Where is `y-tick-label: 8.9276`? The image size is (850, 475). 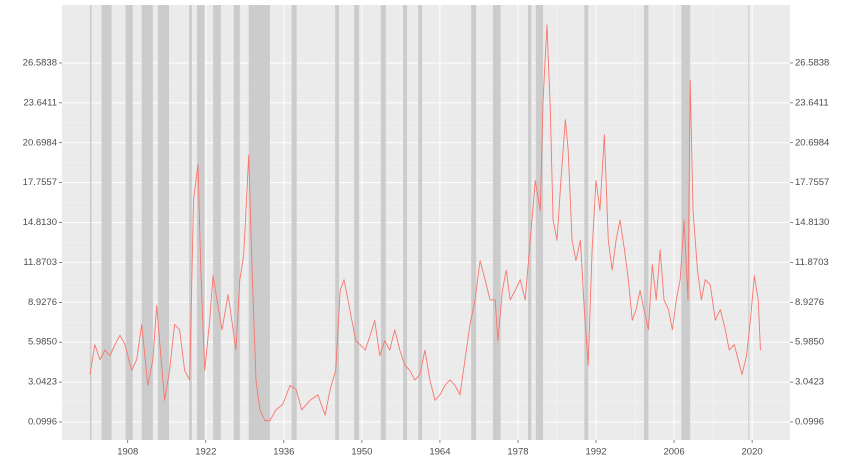
y-tick-label: 8.9276 is located at coordinates (42, 302).